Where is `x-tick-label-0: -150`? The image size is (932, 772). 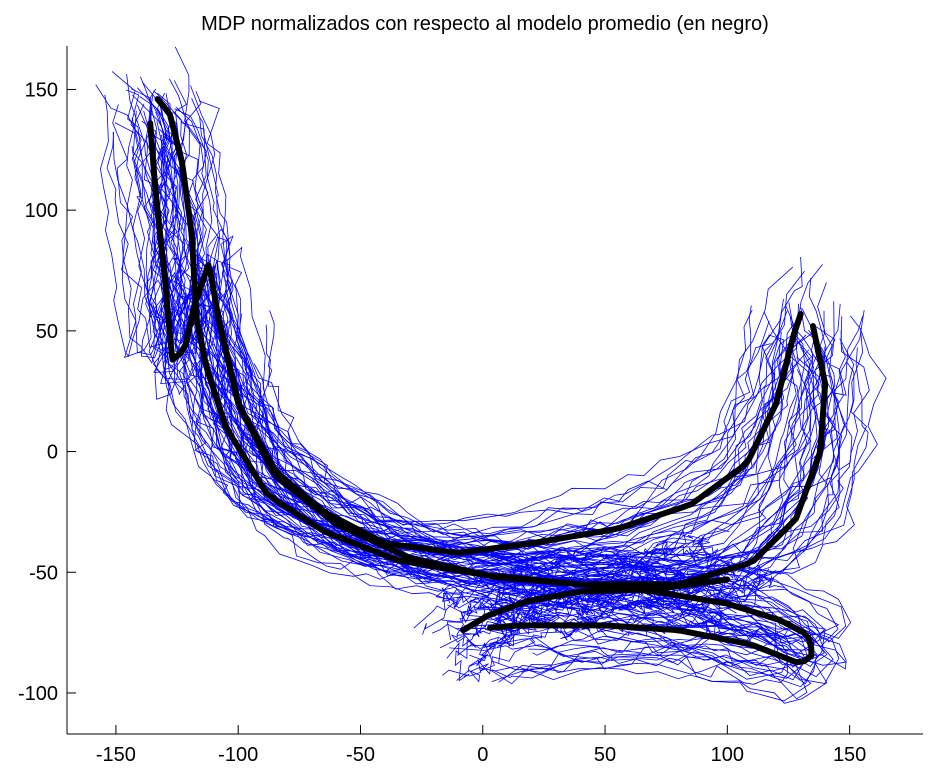
x-tick-label-0: -150 is located at coordinates (116, 755).